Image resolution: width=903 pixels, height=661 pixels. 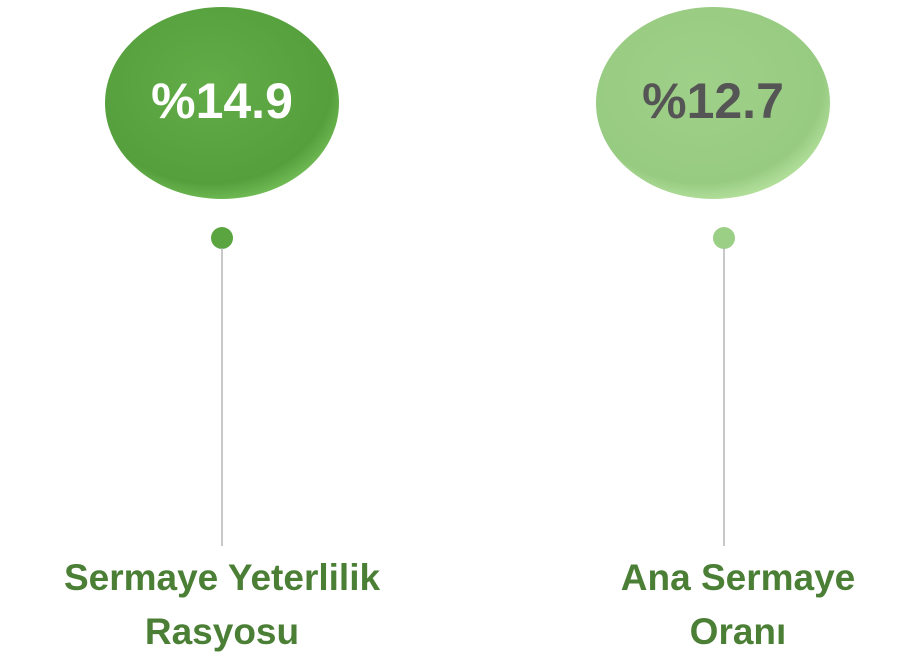 What do you see at coordinates (222, 577) in the screenshot?
I see `label-line: Sermaye Yeterlilik` at bounding box center [222, 577].